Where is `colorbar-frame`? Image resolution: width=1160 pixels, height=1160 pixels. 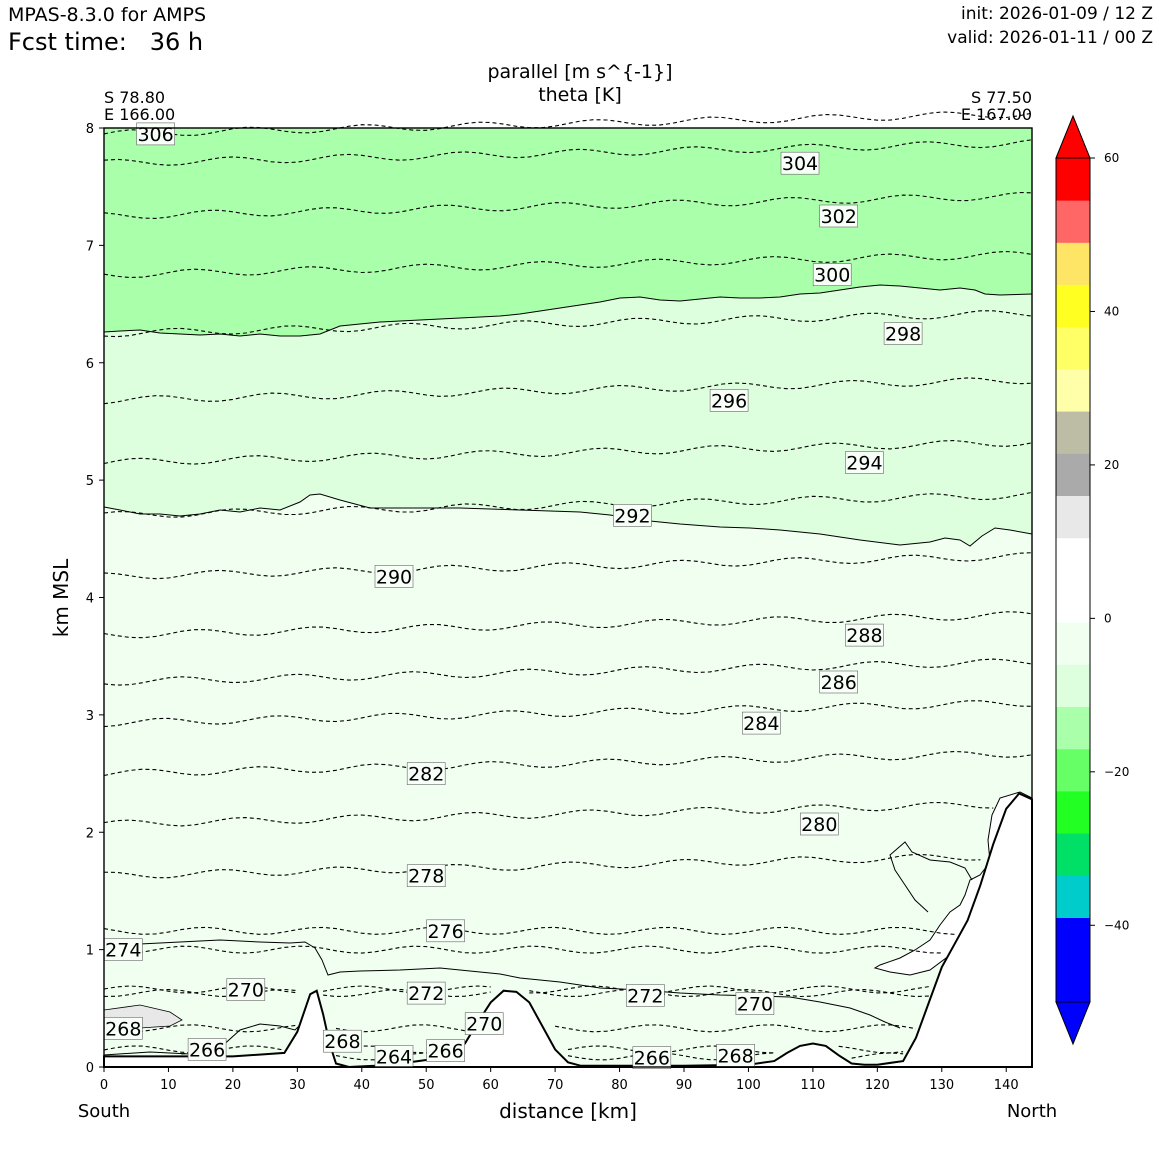 colorbar-frame is located at coordinates (1073, 580).